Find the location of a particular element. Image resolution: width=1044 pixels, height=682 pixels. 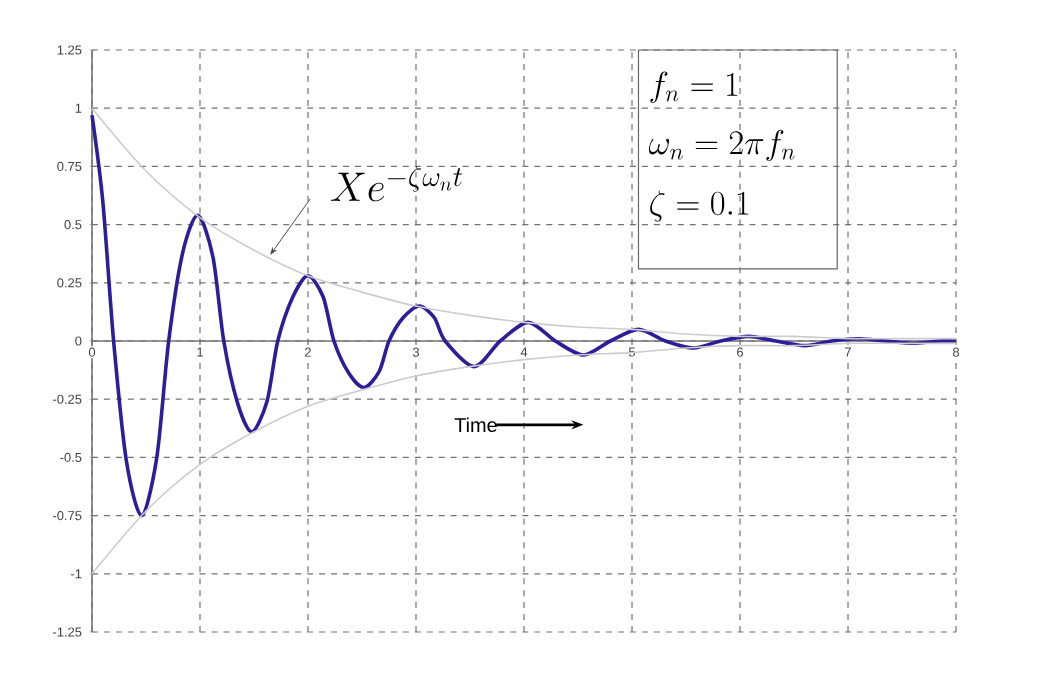

annotation: $Xe^{-\zeta\omega_n t}$ is located at coordinates (397, 183).